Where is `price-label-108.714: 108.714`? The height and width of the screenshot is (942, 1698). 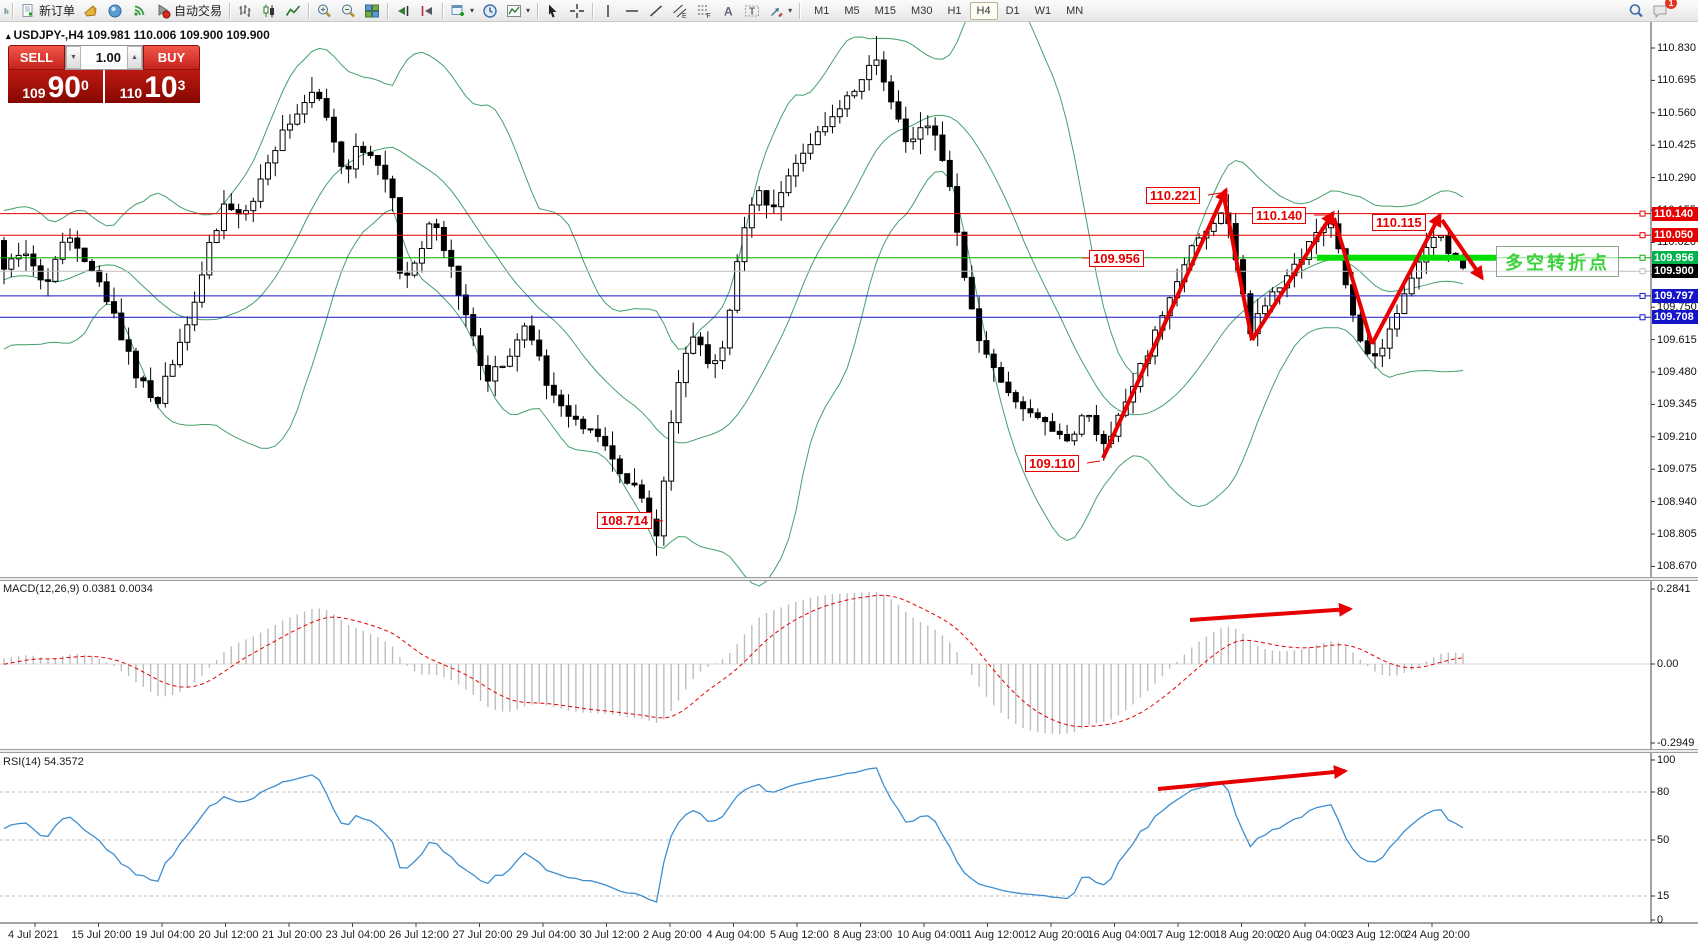 price-label-108.714: 108.714 is located at coordinates (624, 520).